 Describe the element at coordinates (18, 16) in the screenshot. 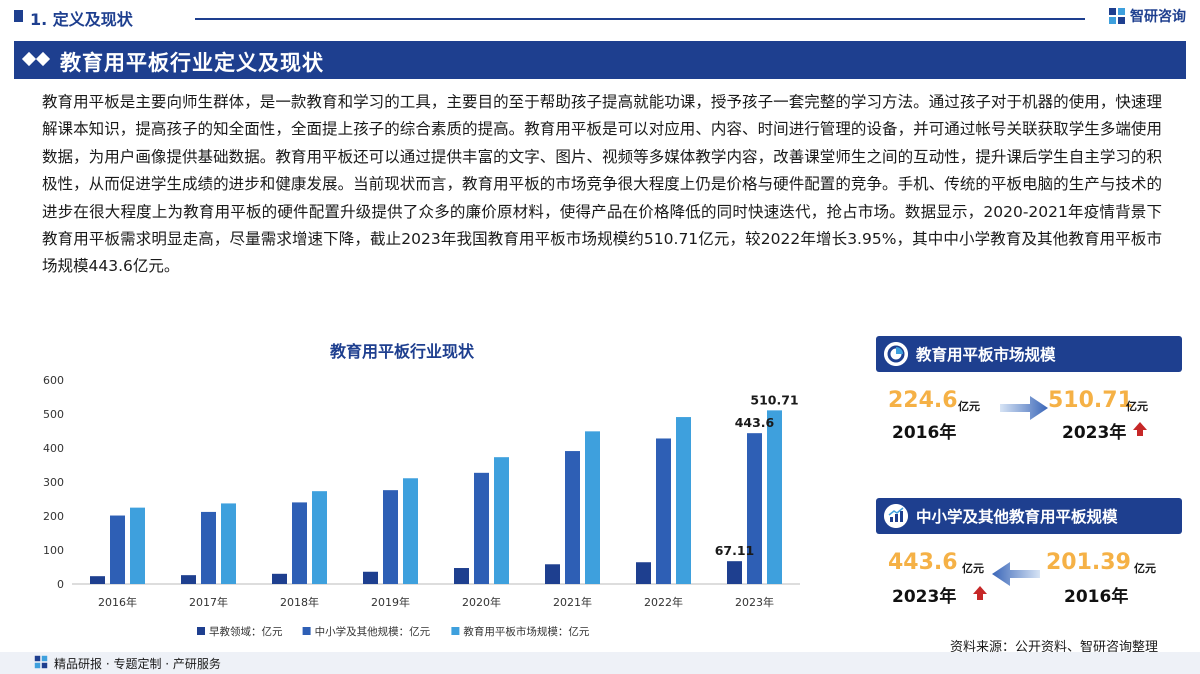

I see `section-marker` at that location.